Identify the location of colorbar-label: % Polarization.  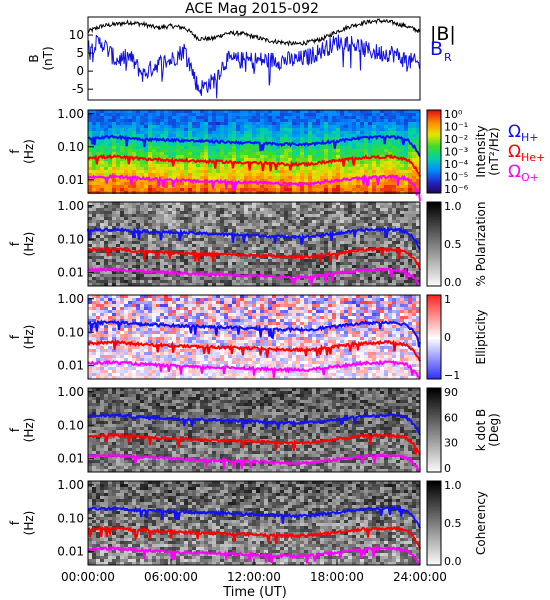
(481, 244).